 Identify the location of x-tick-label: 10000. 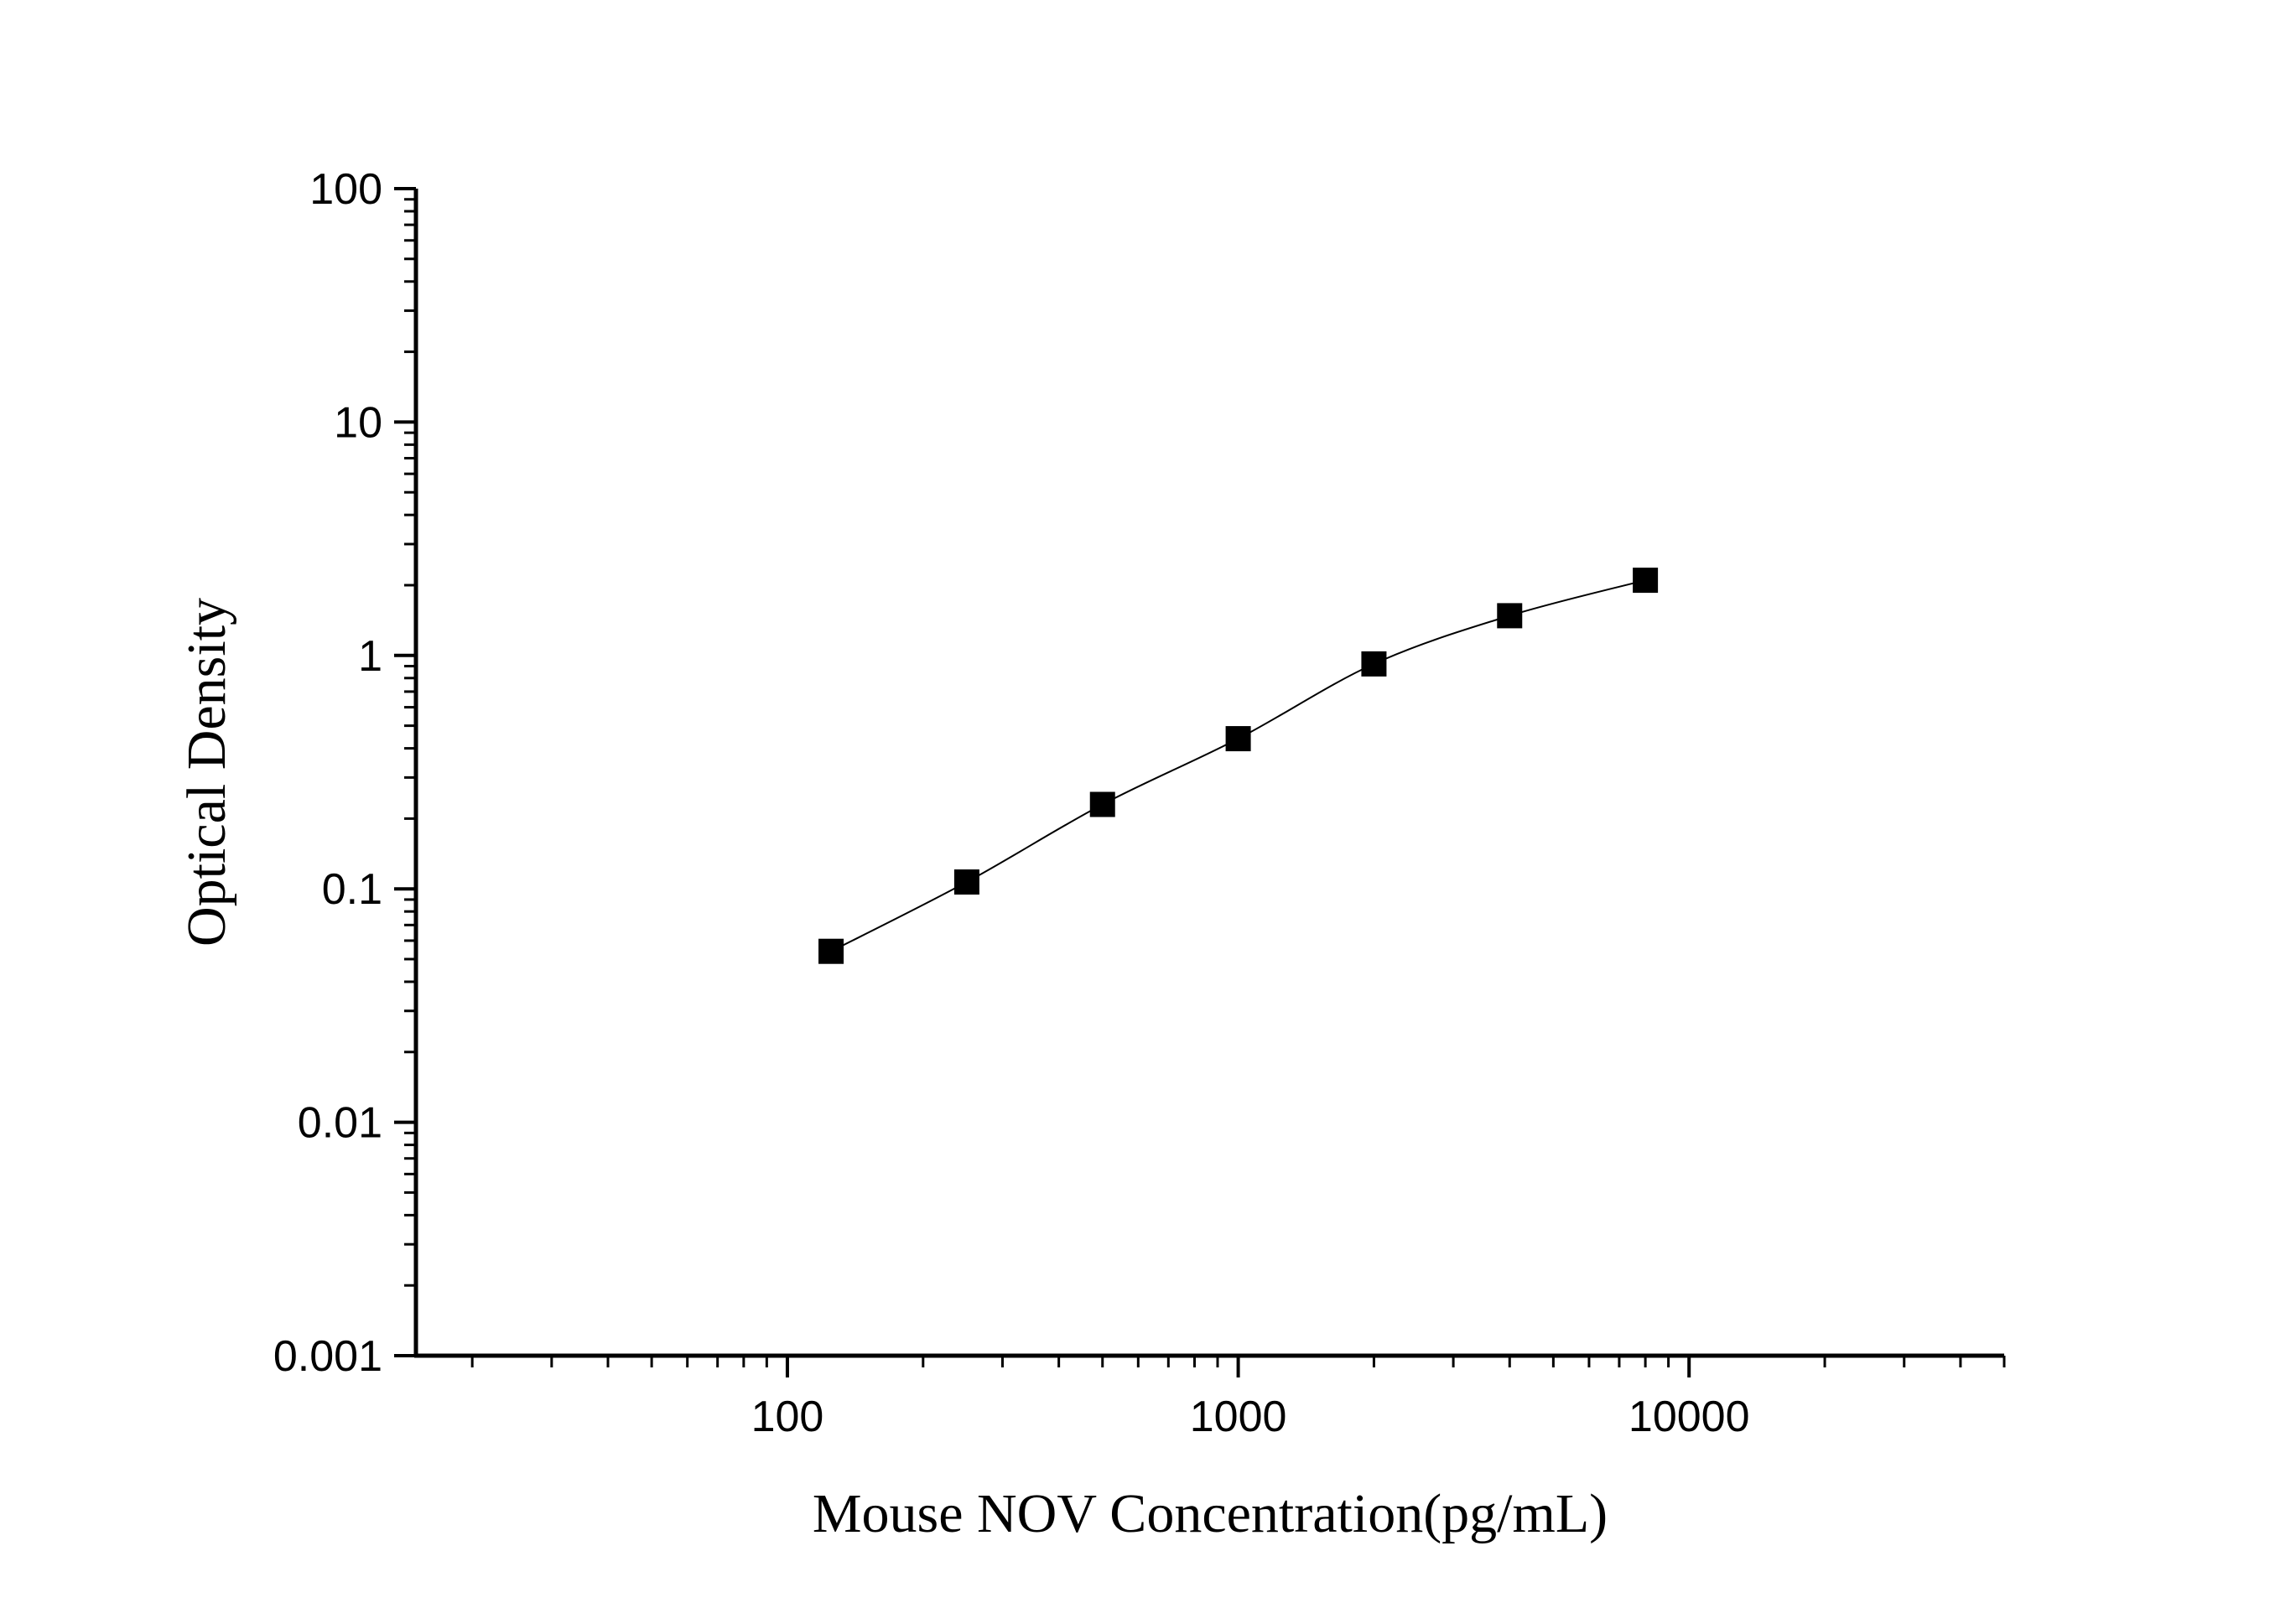
(1689, 1417).